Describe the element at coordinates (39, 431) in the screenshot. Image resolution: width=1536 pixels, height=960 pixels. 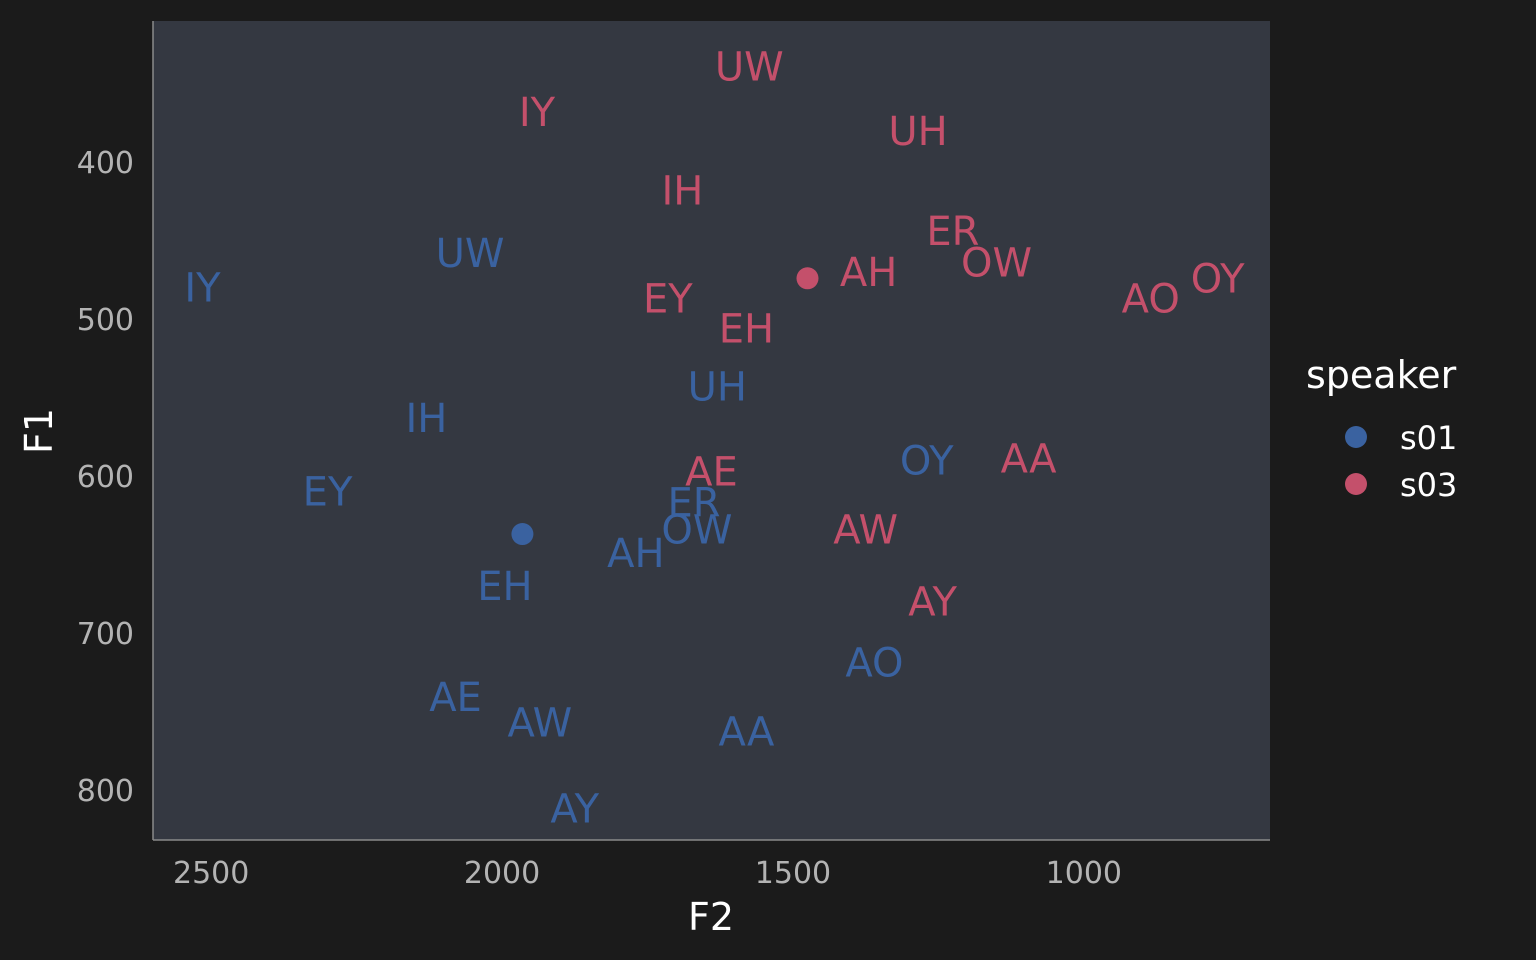
I see `y-axis-title: F1` at that location.